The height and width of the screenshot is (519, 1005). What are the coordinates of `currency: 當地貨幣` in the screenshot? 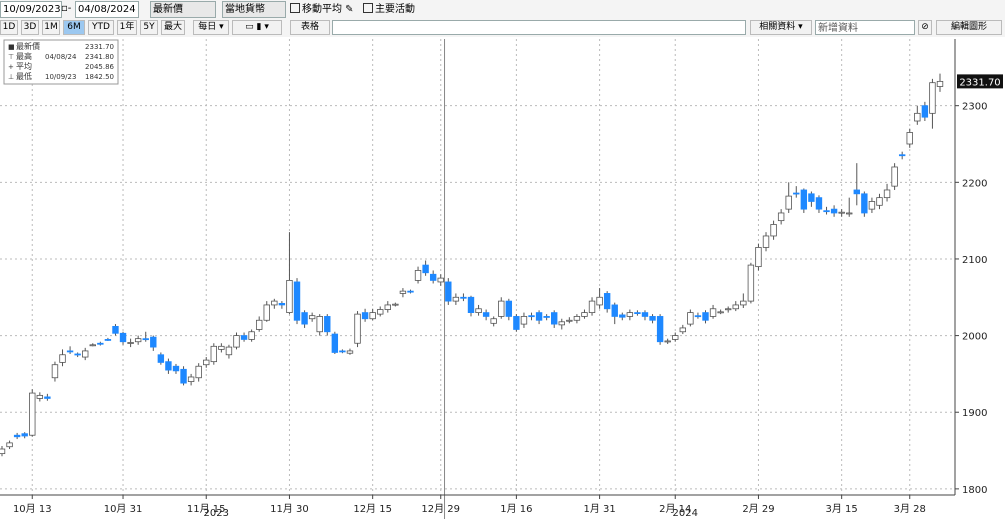 It's located at (254, 9).